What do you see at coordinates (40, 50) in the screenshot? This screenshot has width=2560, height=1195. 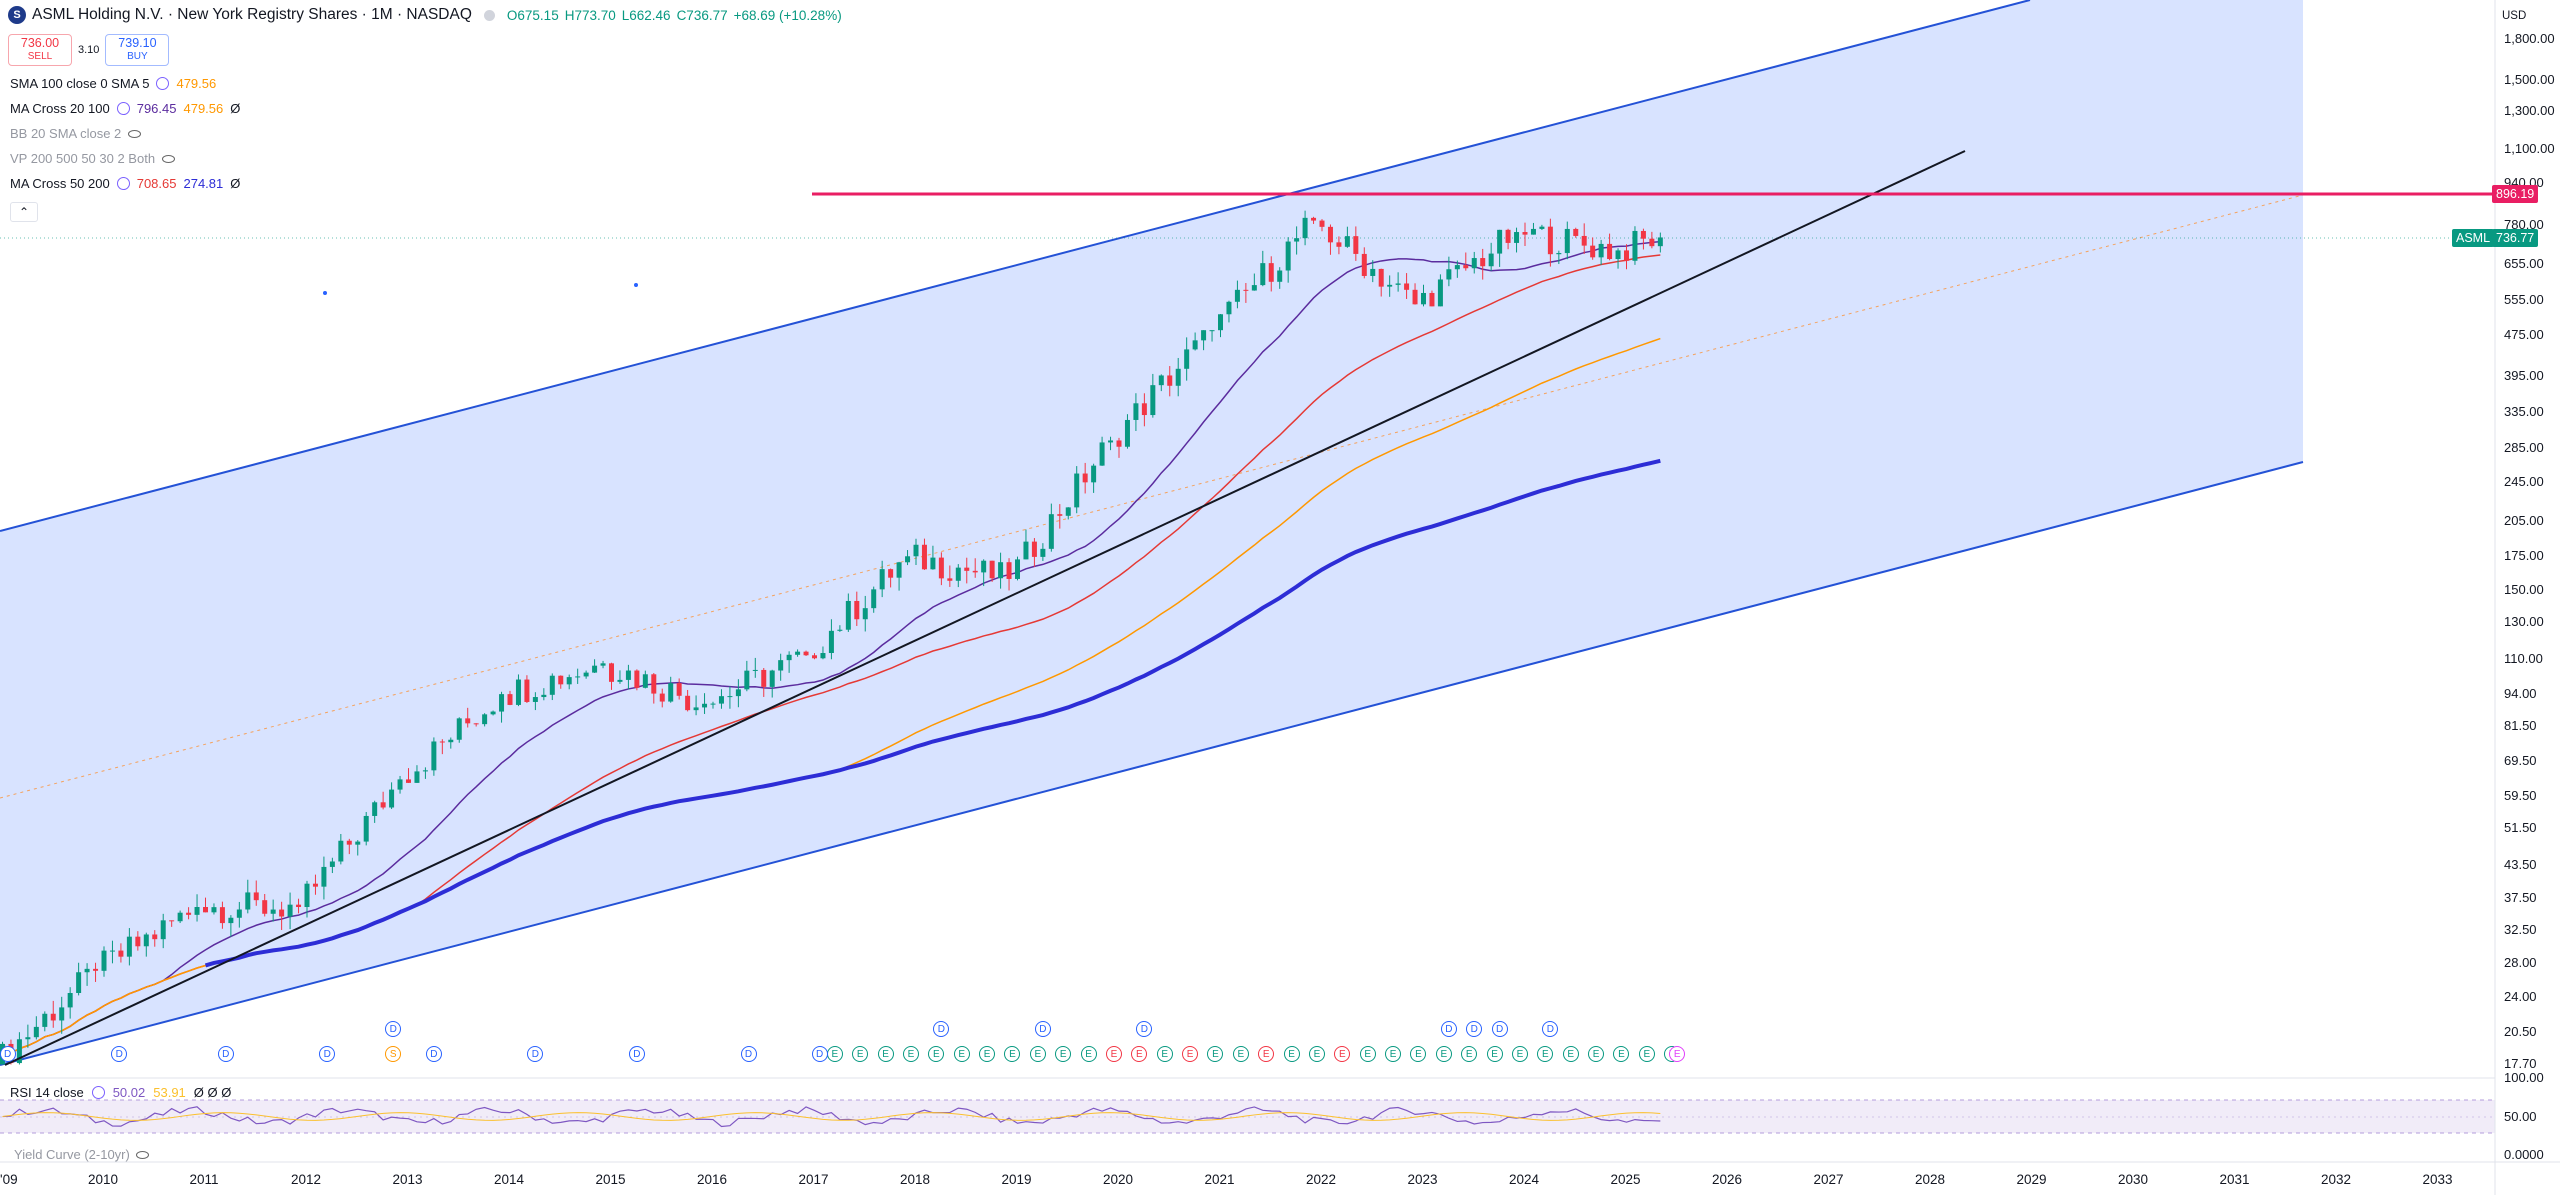 I see `sell-button: 736.00 SELL` at bounding box center [40, 50].